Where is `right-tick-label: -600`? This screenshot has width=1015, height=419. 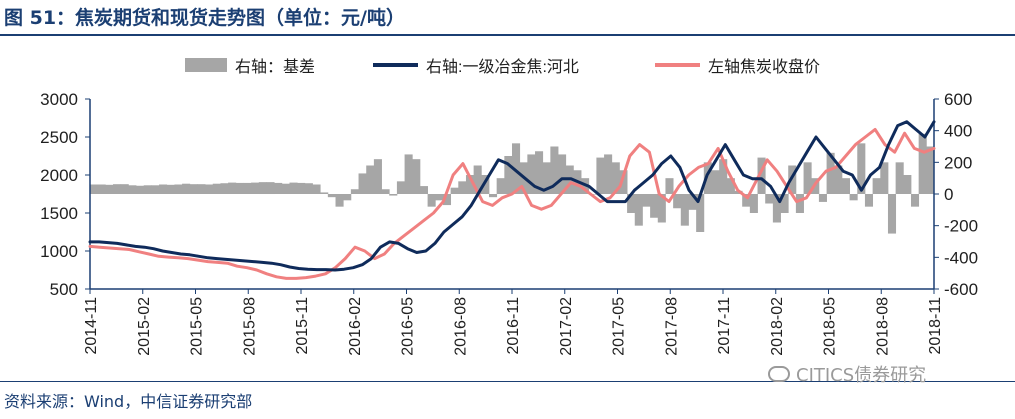
right-tick-label: -600 is located at coordinates (961, 289).